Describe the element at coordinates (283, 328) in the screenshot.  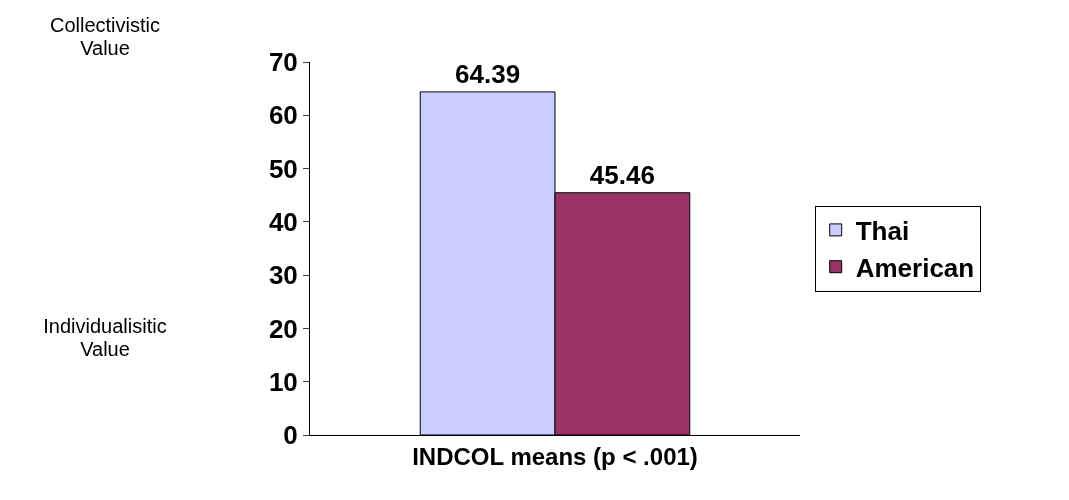
I see `y-tick-label: 20` at that location.